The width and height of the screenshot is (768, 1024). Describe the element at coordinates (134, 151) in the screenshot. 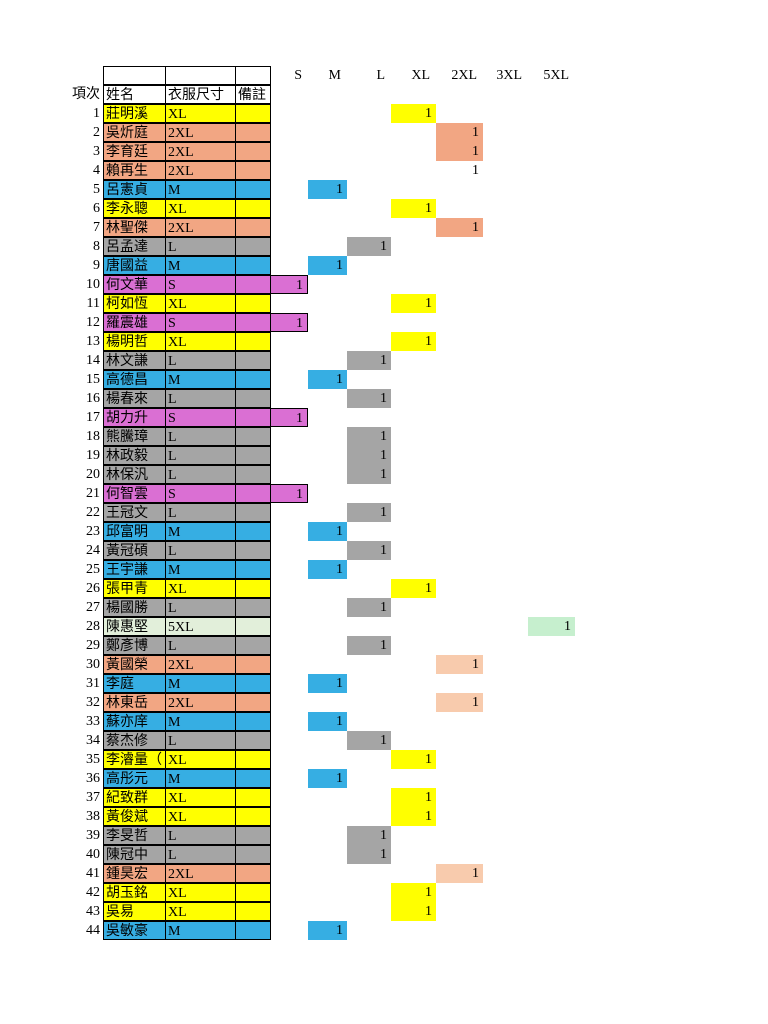

I see `name-cell: 李育廷` at that location.